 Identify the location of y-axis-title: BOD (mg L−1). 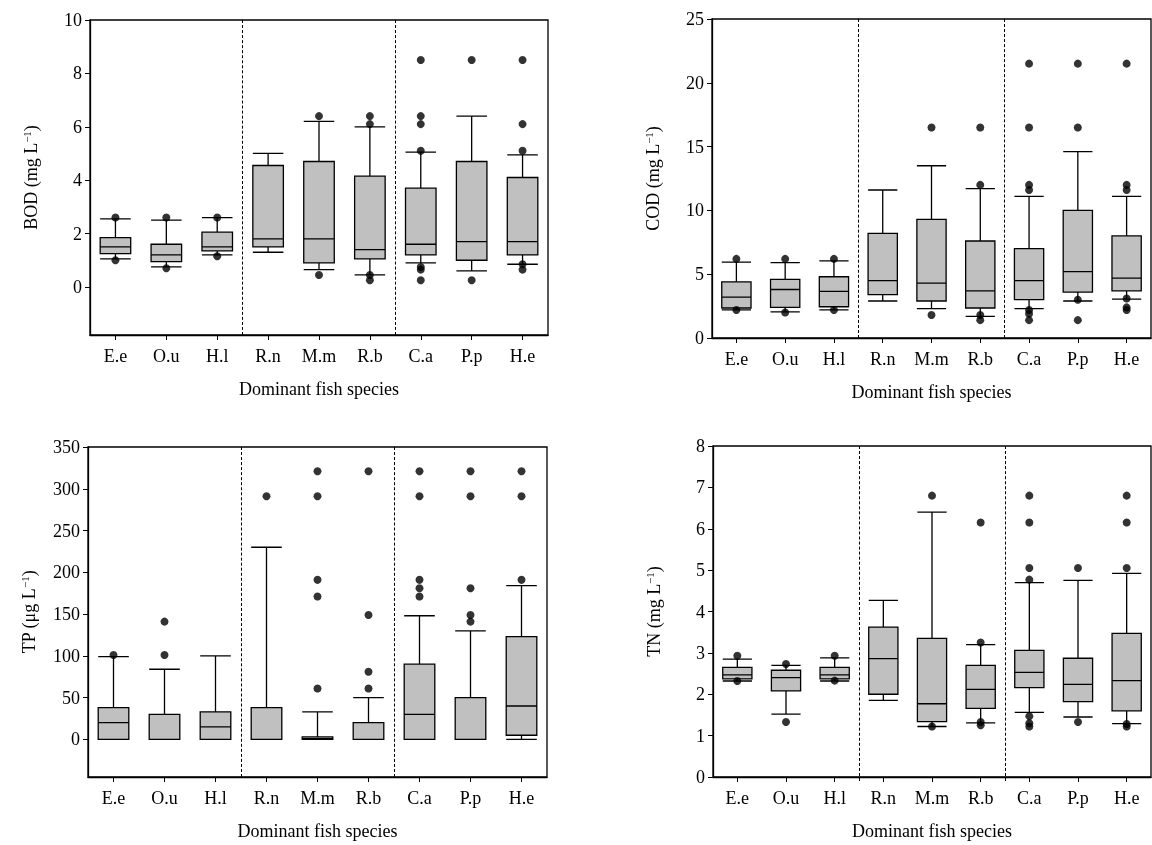
(31, 177).